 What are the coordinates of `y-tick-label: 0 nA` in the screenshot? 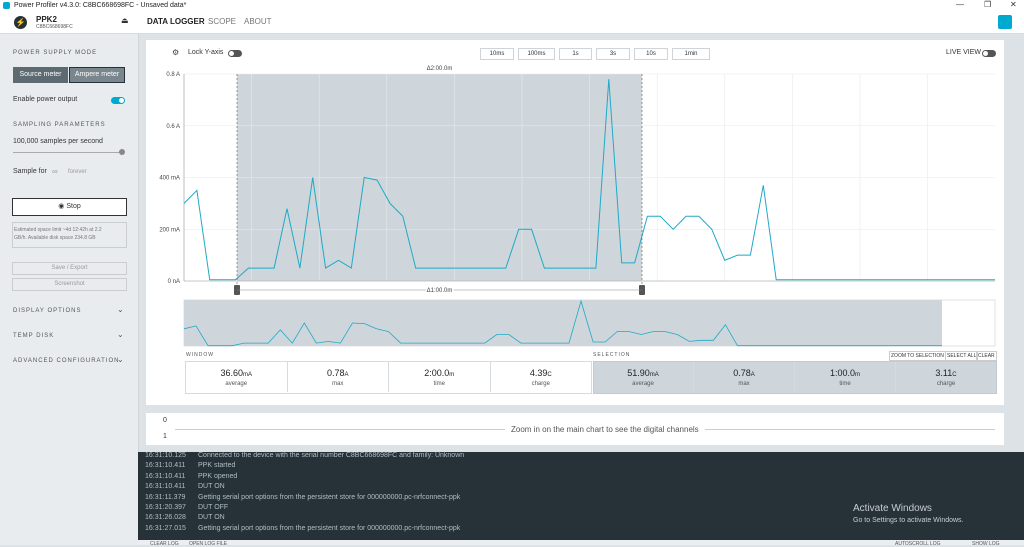 It's located at (174, 282).